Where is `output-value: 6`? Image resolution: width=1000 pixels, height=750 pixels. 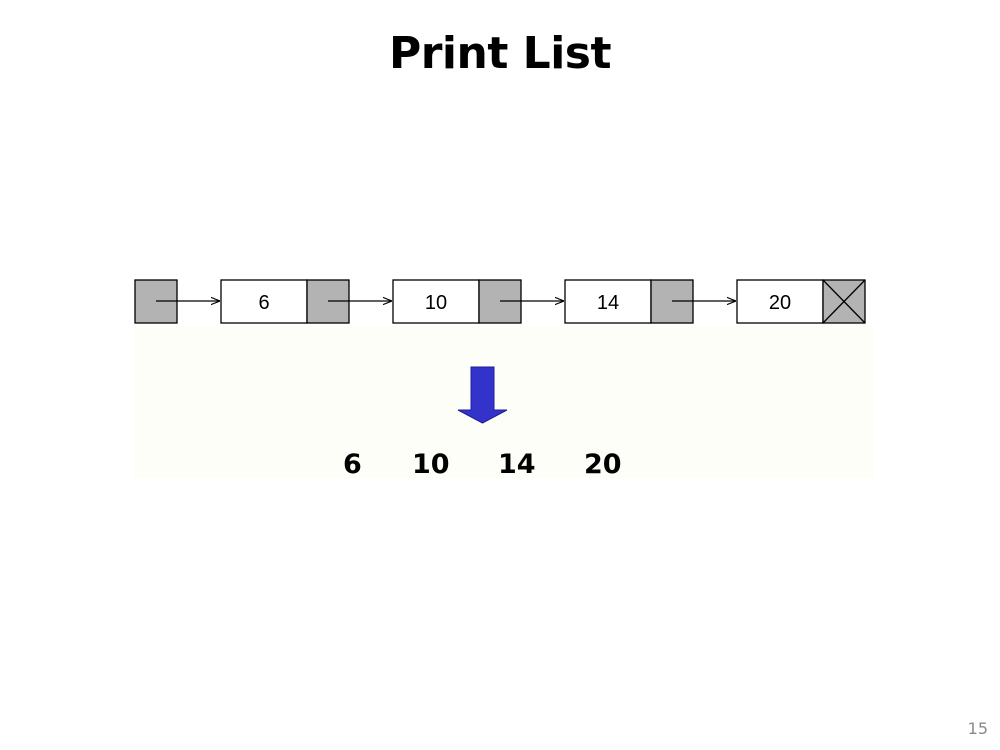
output-value: 6 is located at coordinates (352, 464).